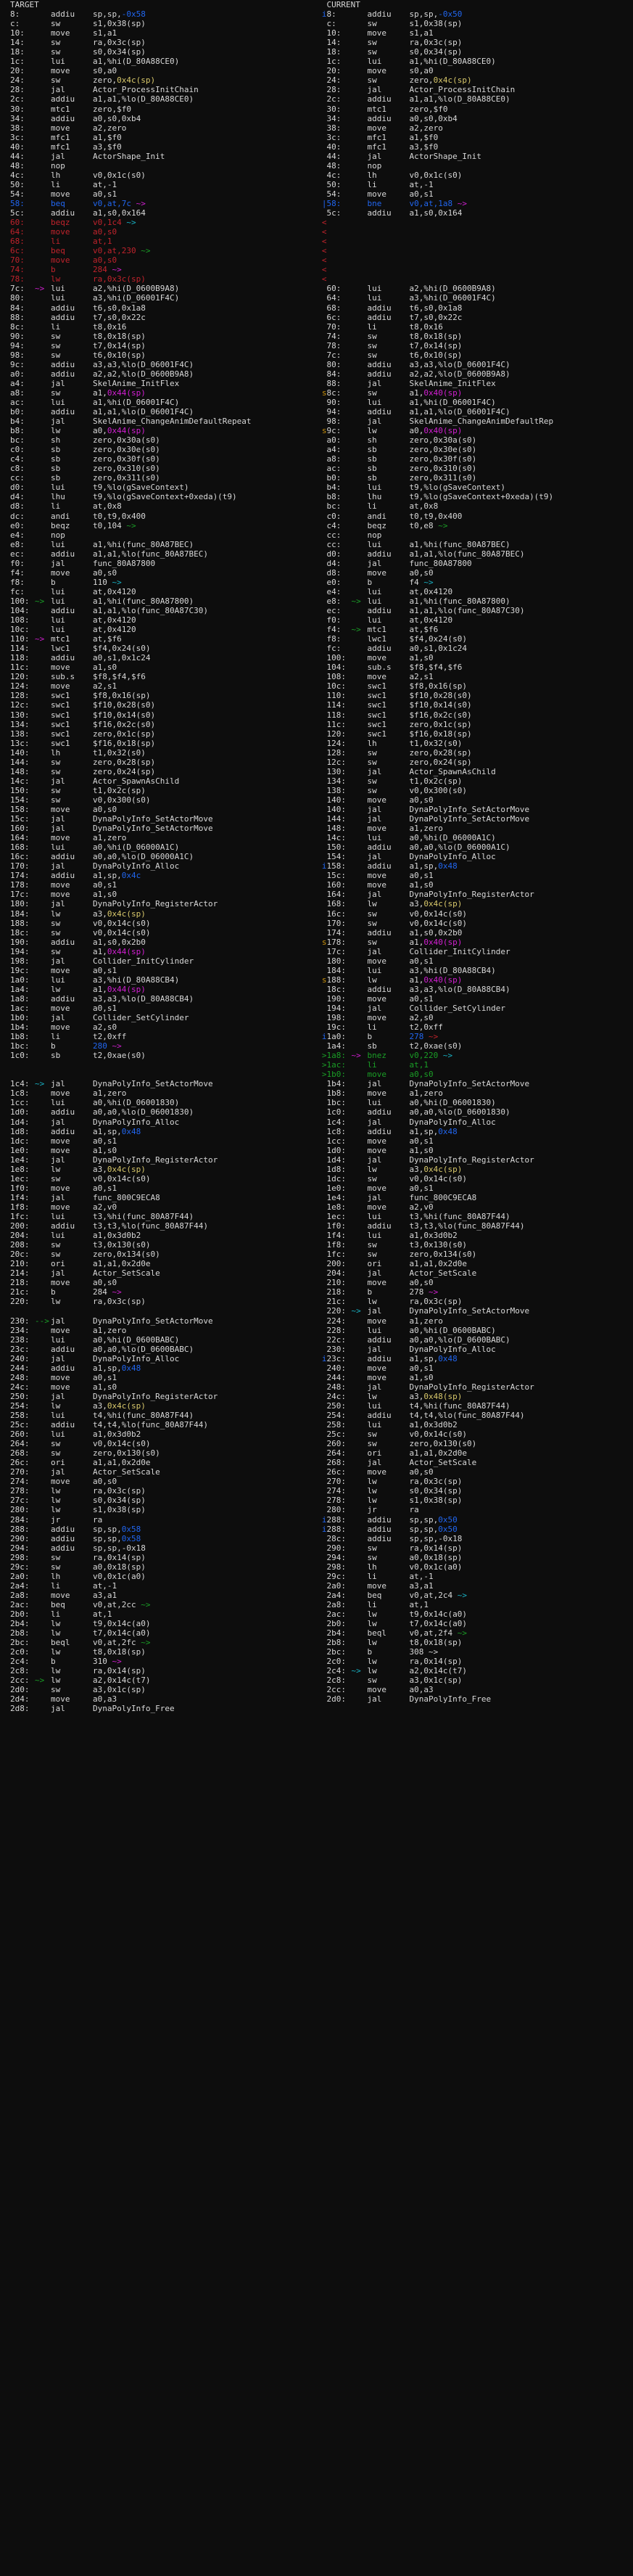 The width and height of the screenshot is (633, 2576). I want to click on disasm-line: 194: jal Collider_SetCylinder, so click(475, 1008).